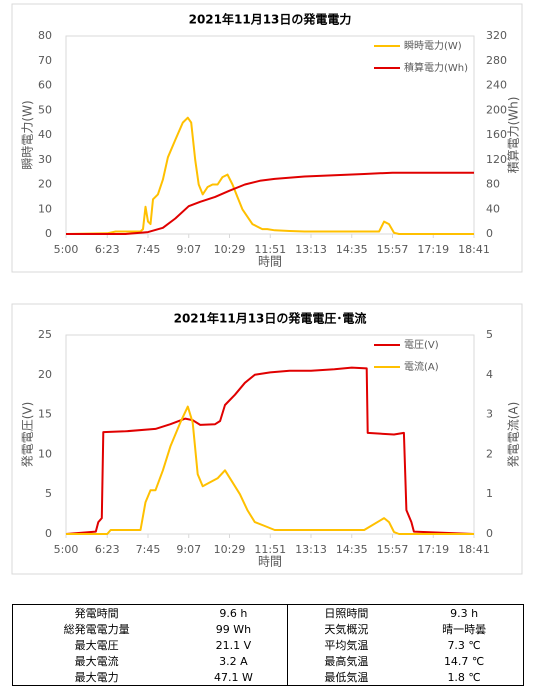  I want to click on y2-tick-label: 280, so click(496, 60).